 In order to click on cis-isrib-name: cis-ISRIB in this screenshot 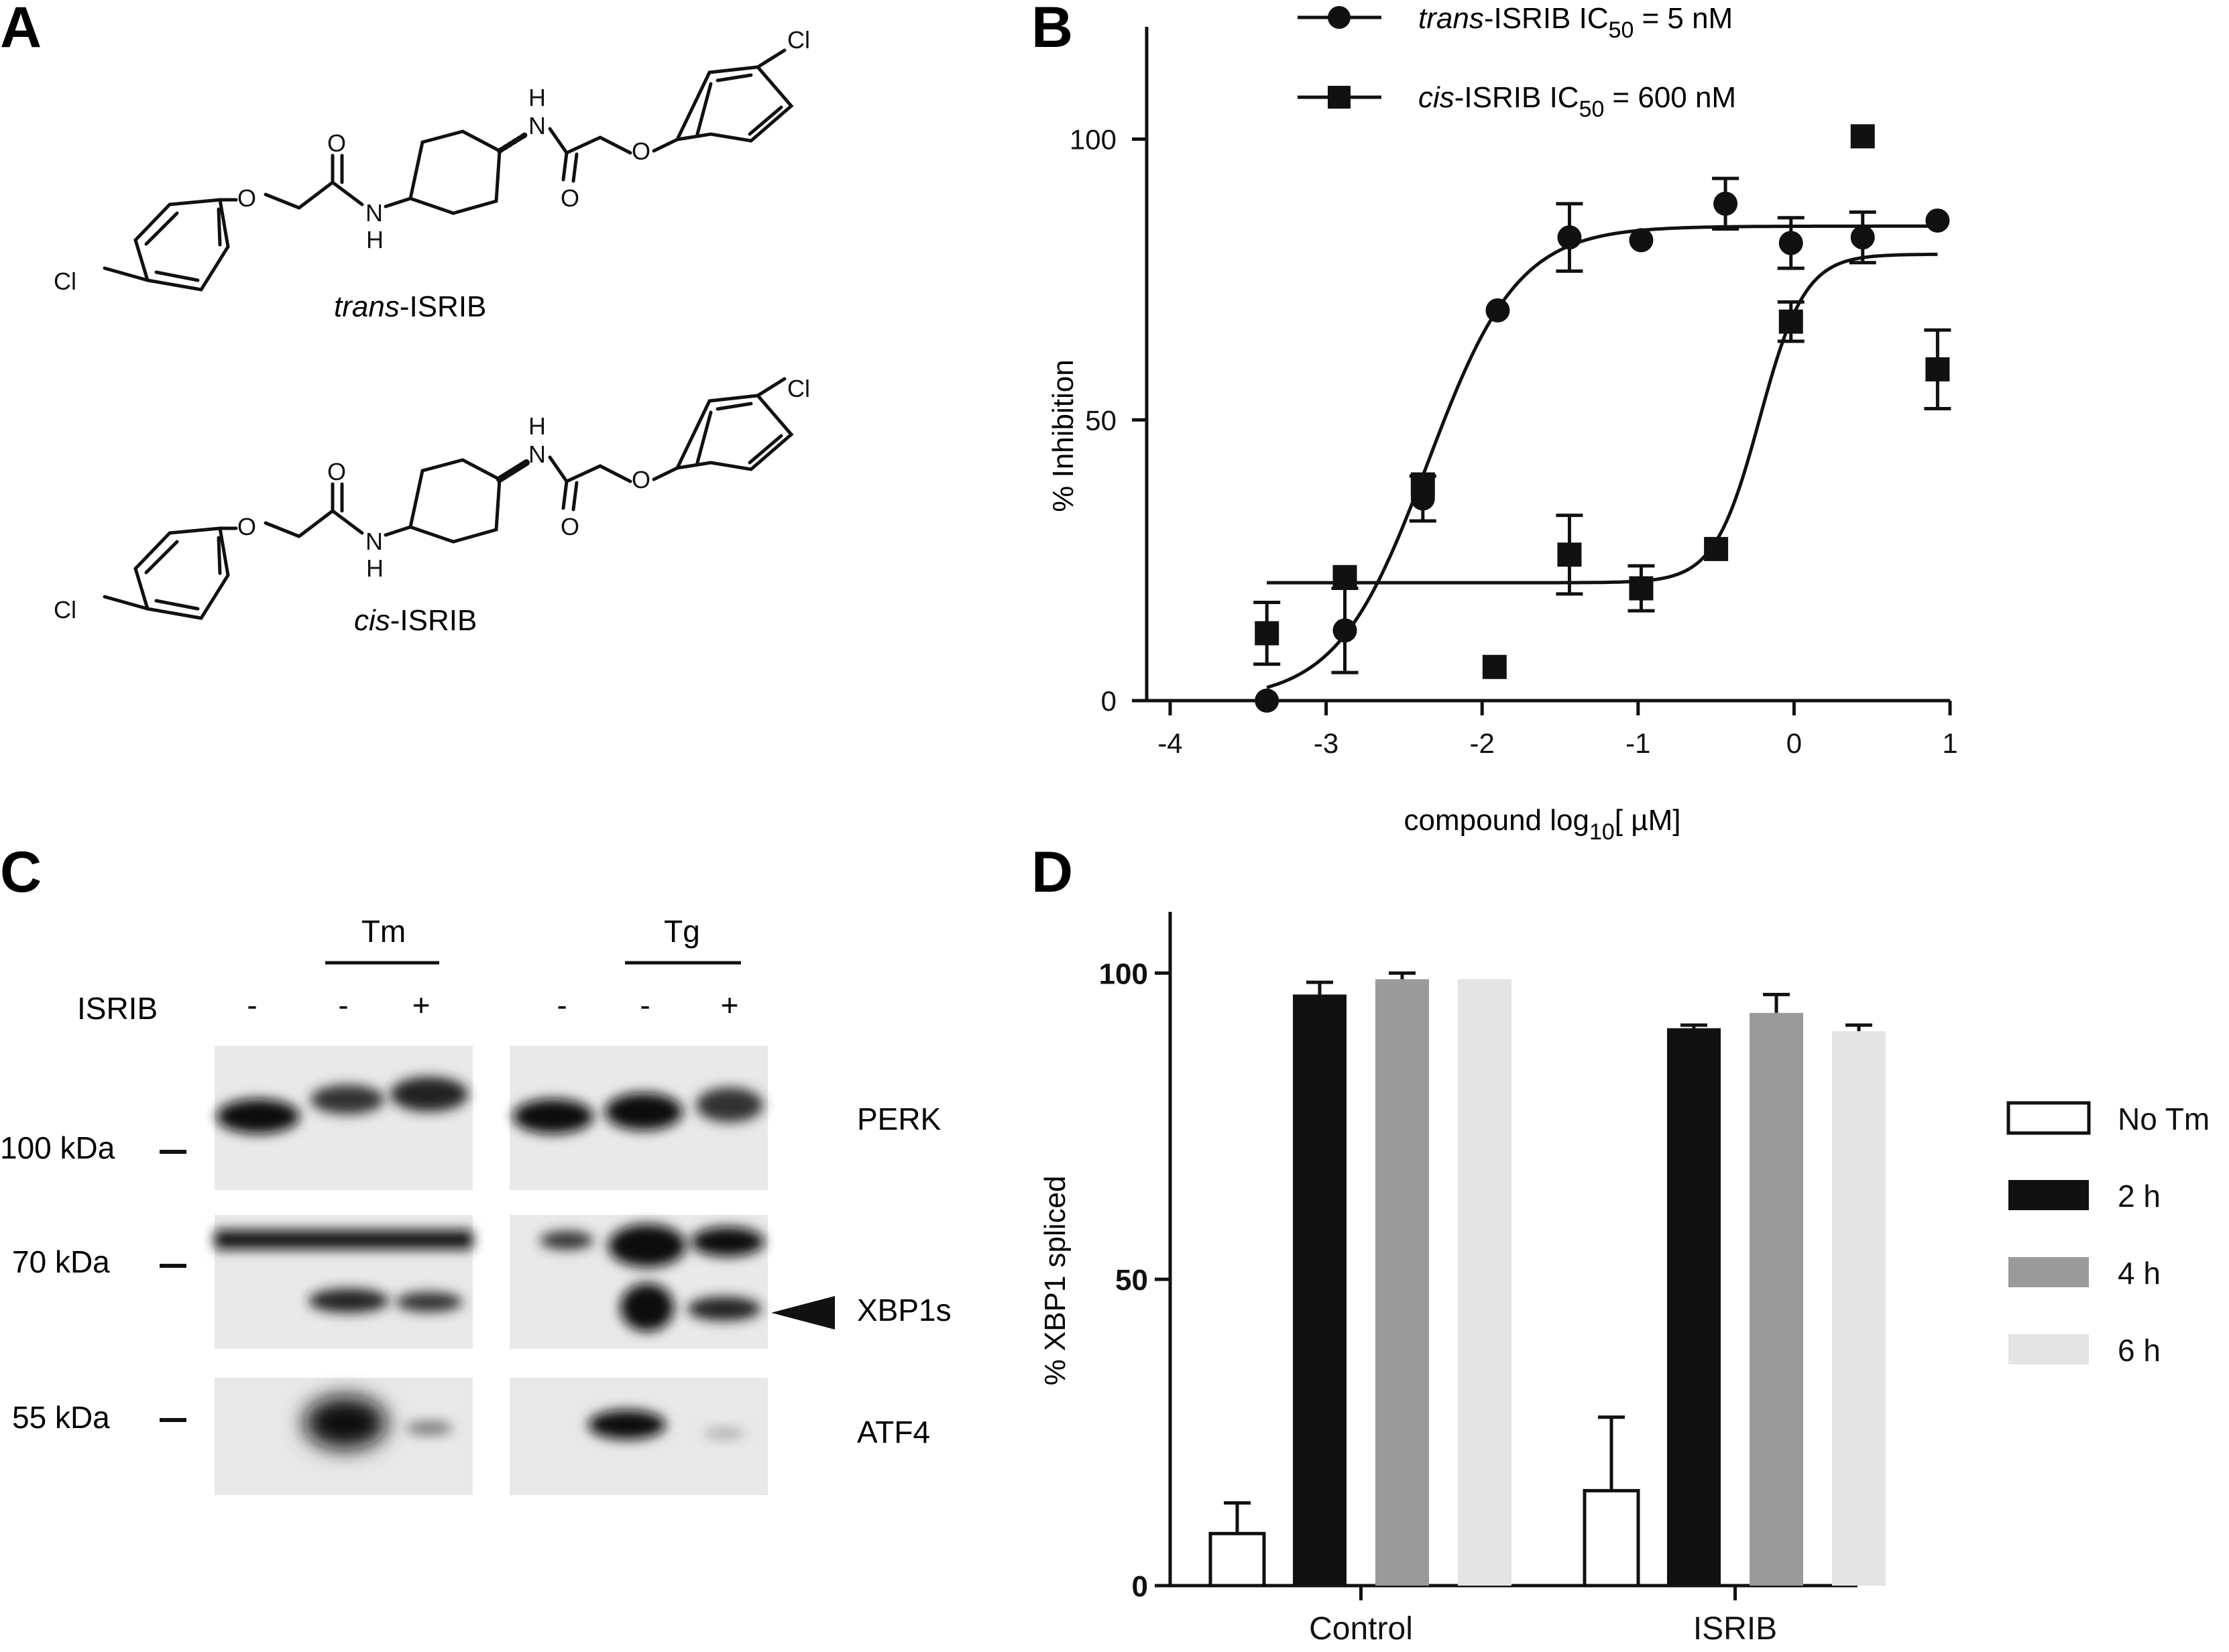, I will do `click(415, 620)`.